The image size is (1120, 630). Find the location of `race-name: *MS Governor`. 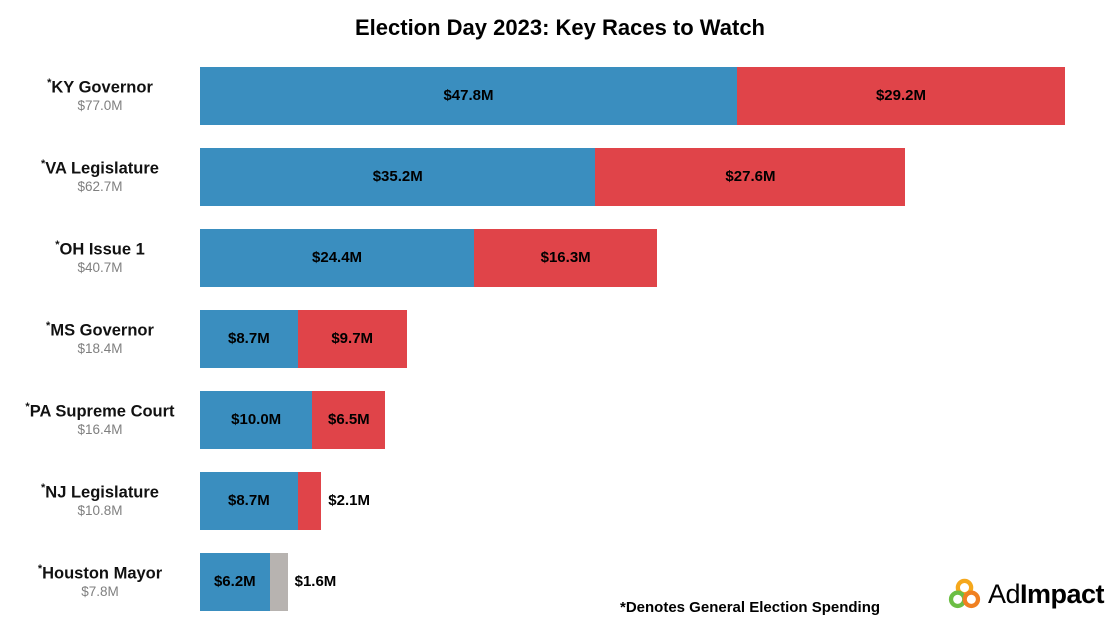

race-name: *MS Governor is located at coordinates (100, 330).